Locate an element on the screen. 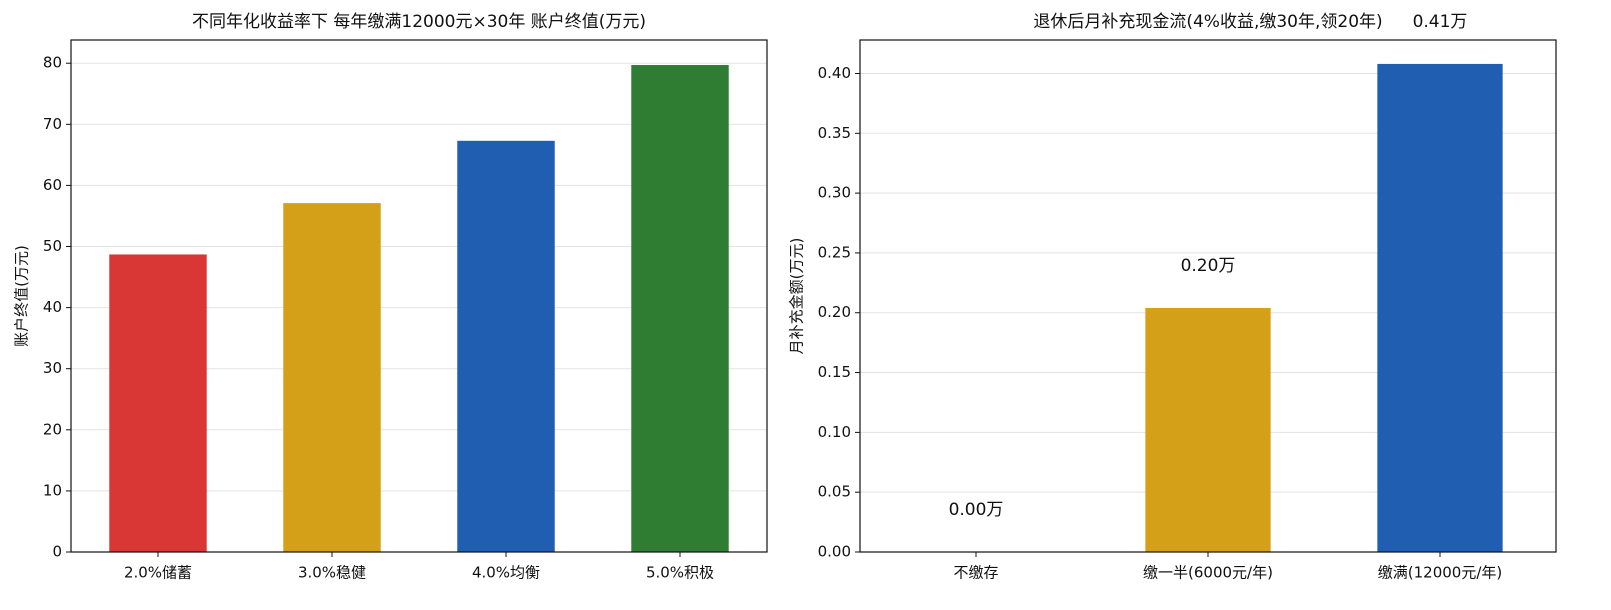 The image size is (1611, 610). value-label: 0.00万 is located at coordinates (976, 510).